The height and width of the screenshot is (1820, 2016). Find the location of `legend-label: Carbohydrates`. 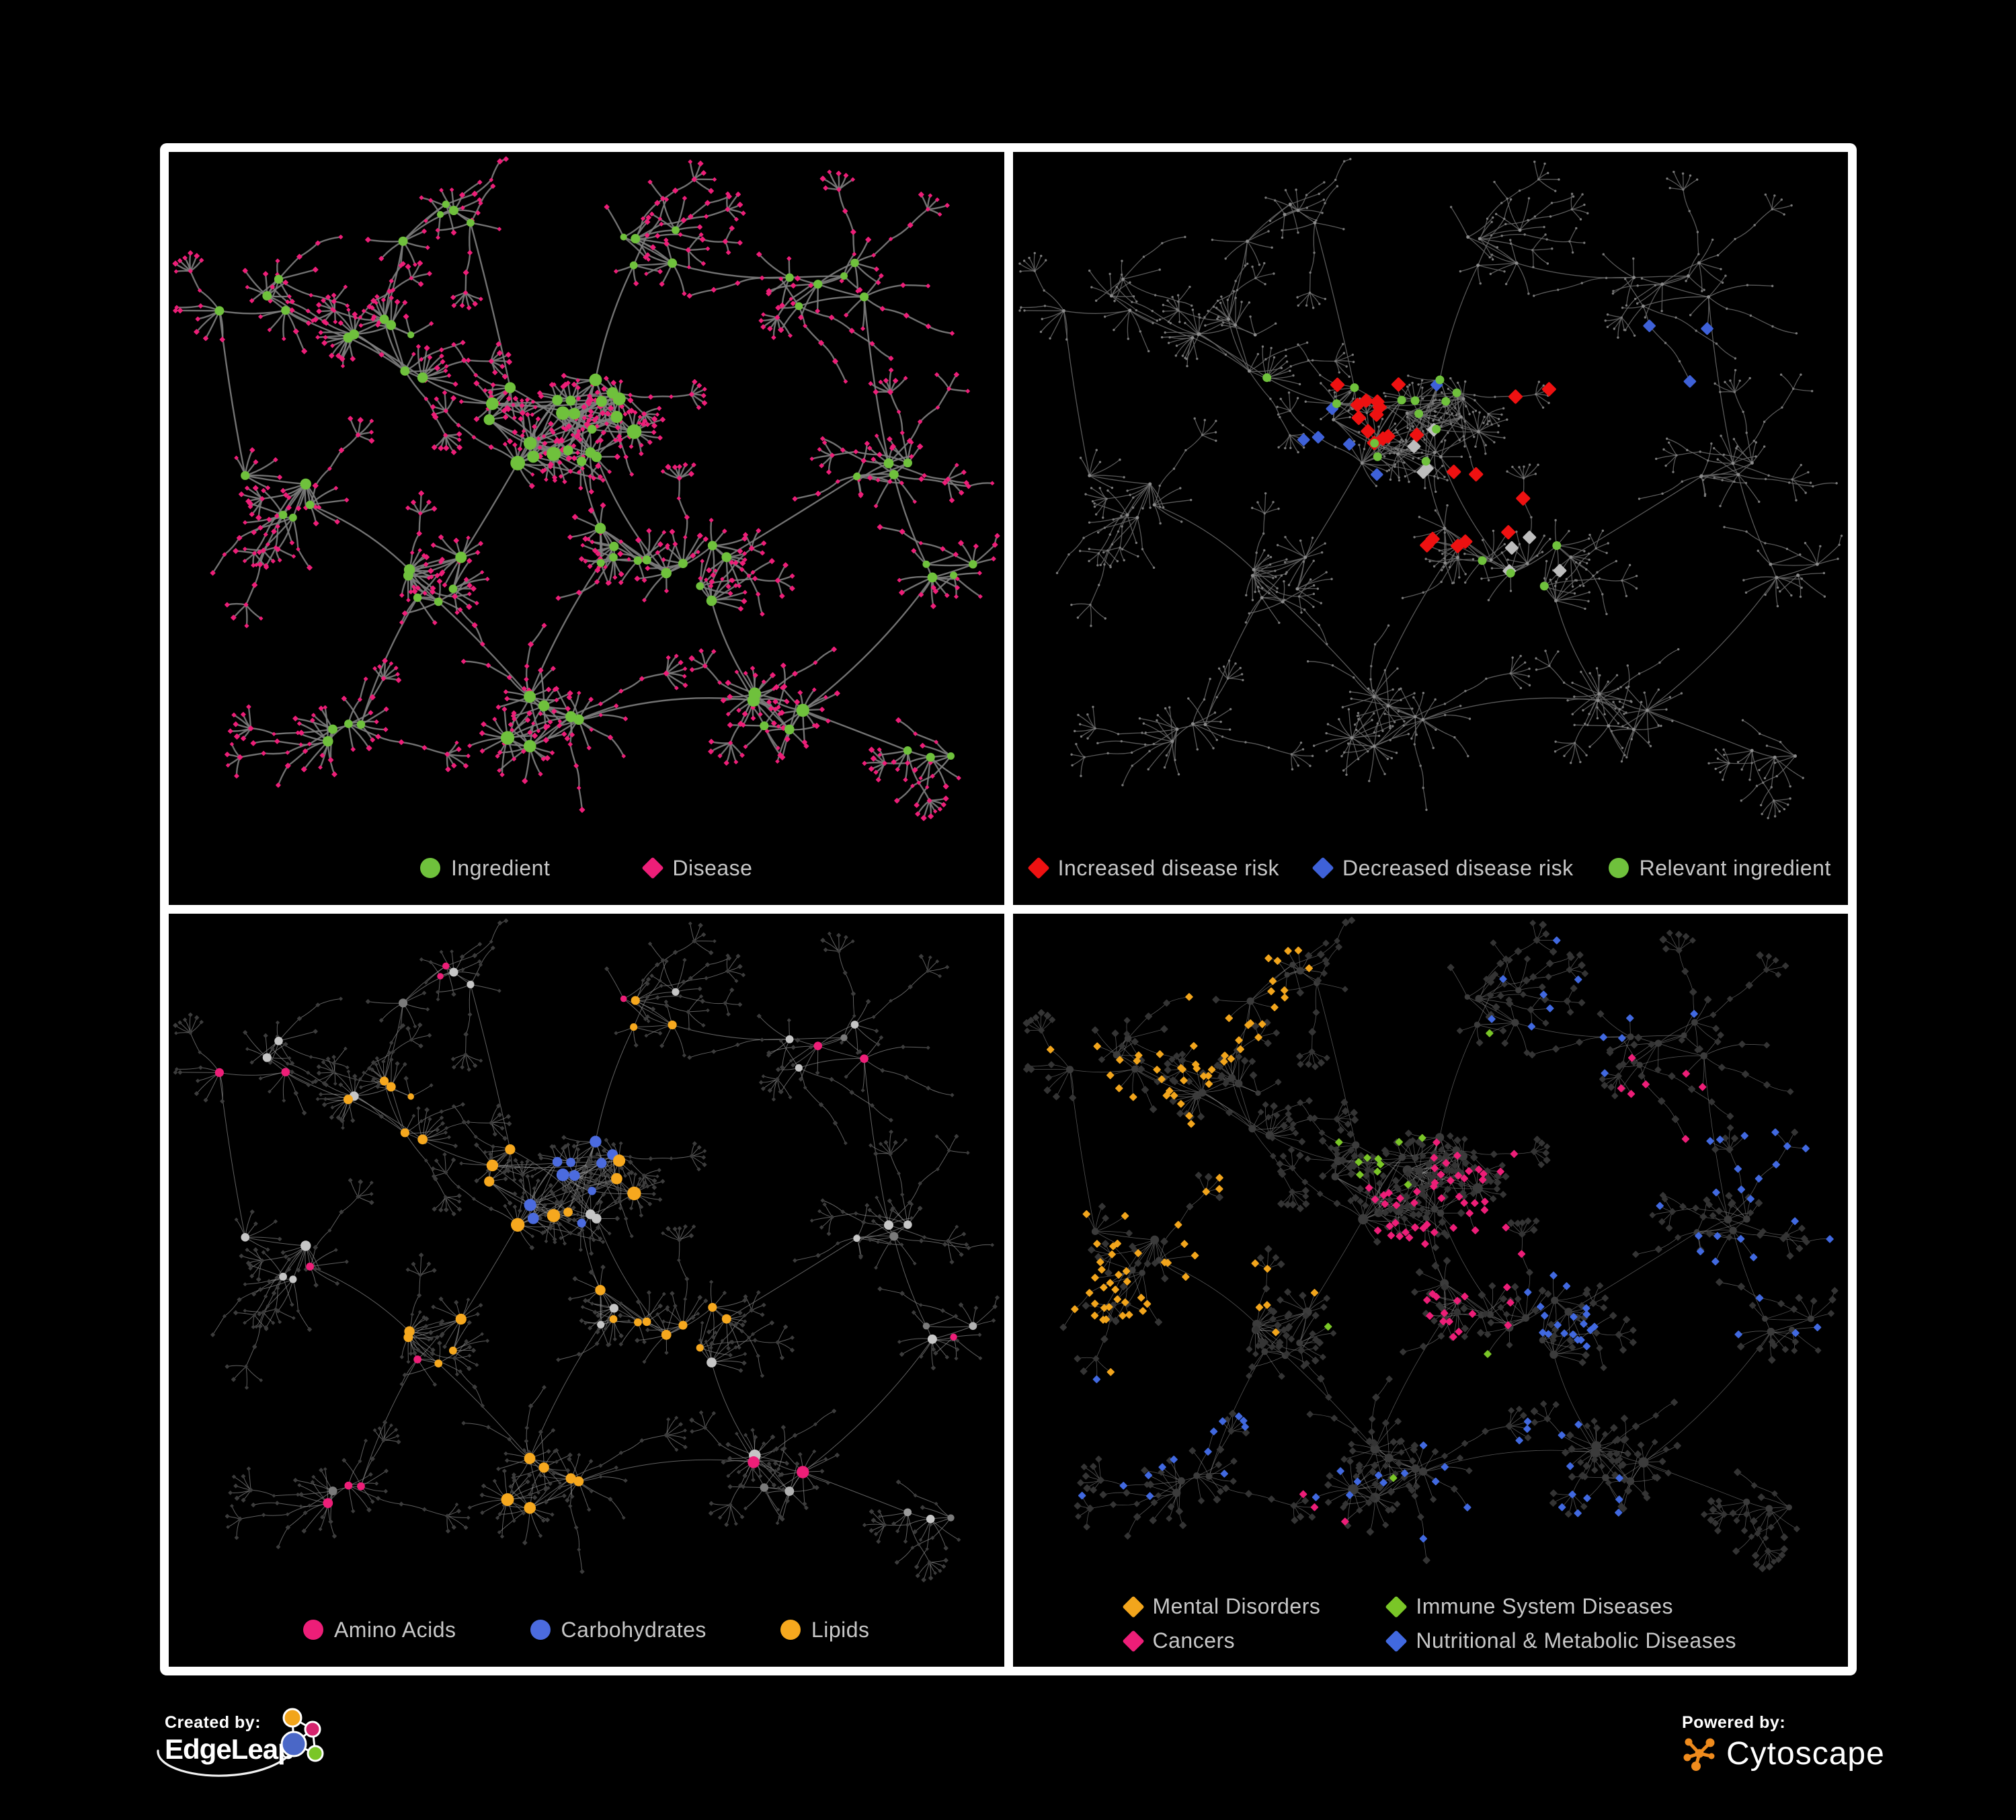

legend-label: Carbohydrates is located at coordinates (634, 1629).